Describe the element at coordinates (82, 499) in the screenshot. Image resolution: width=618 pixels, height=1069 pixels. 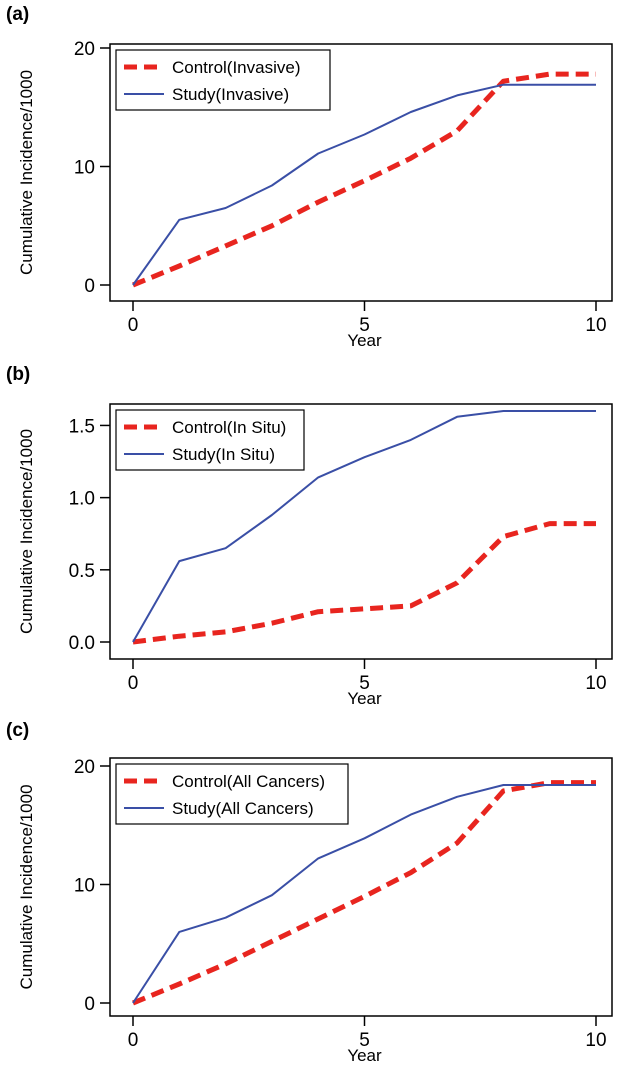
I see `y-tick-label: 1.0` at that location.